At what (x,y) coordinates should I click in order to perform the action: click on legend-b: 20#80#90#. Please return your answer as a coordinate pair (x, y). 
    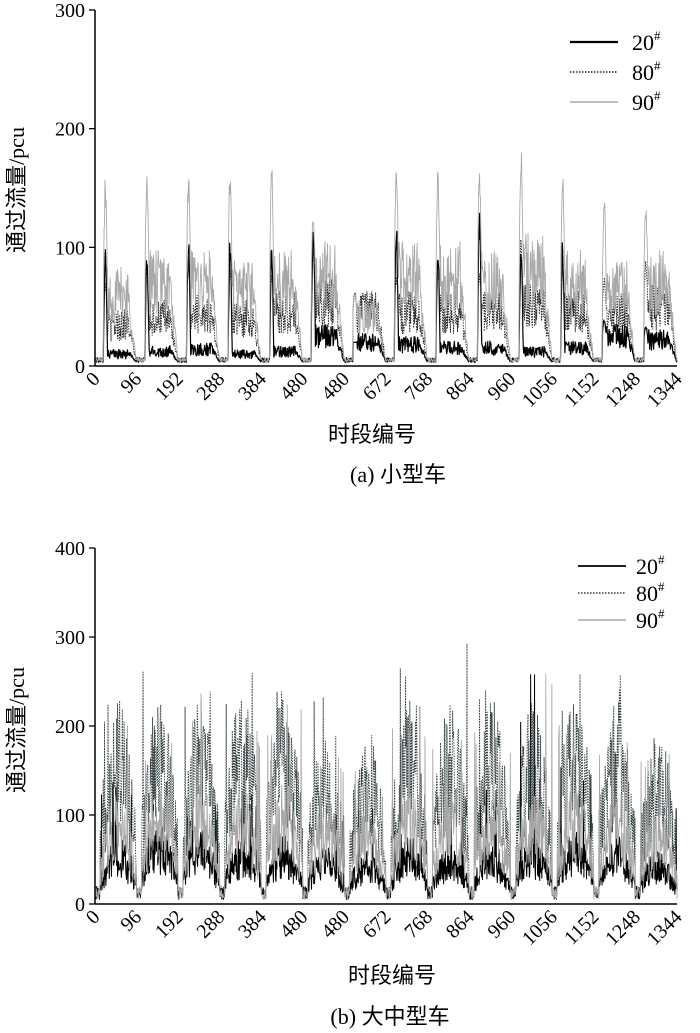
    Looking at the image, I should click on (621, 592).